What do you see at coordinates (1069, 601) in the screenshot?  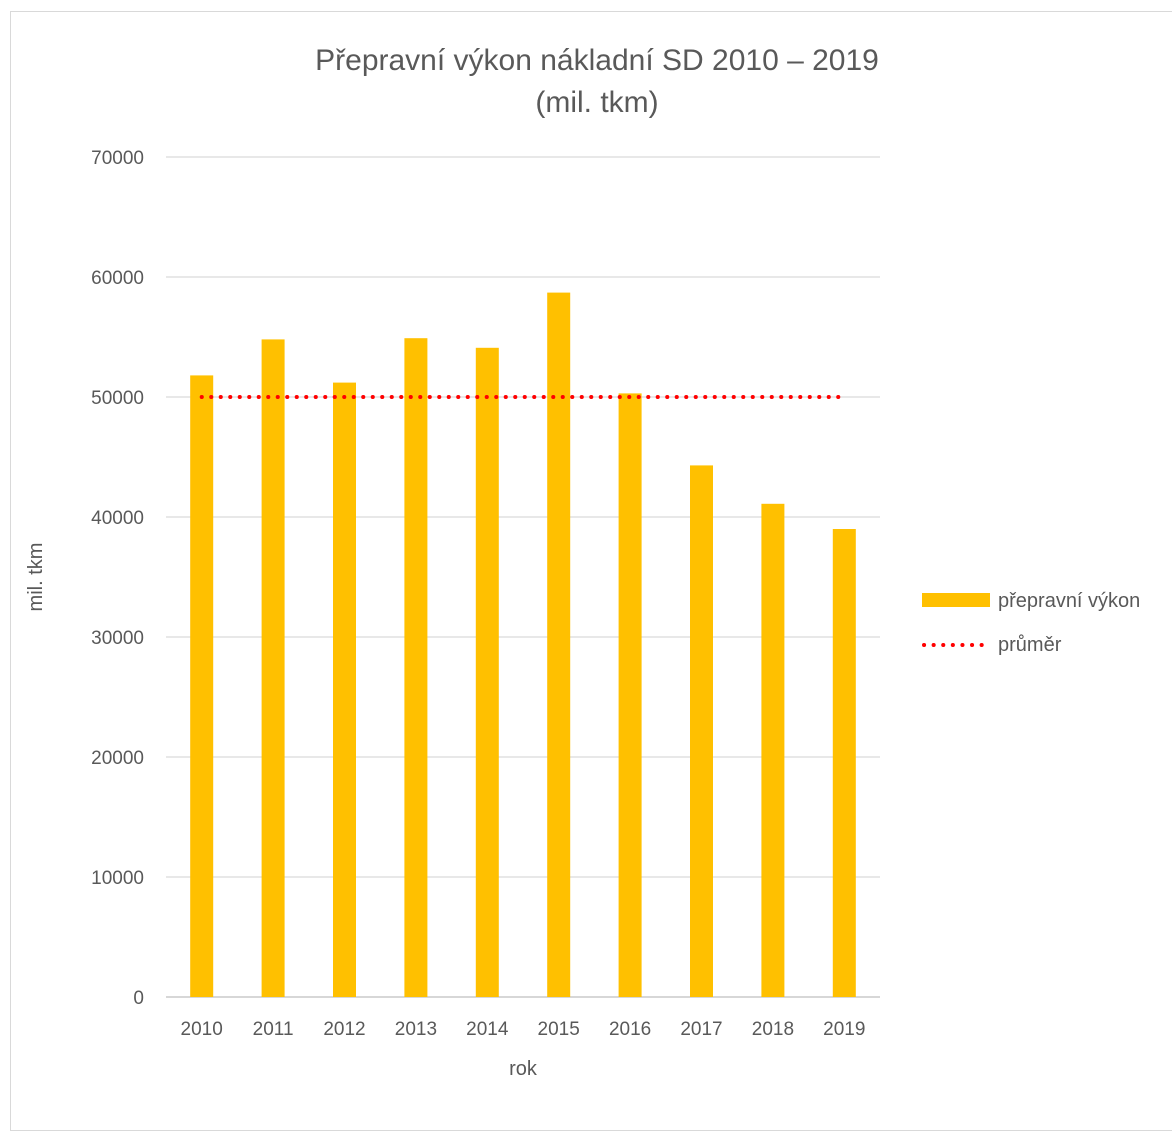 I see `legend-label-bar: přepravní výkon` at bounding box center [1069, 601].